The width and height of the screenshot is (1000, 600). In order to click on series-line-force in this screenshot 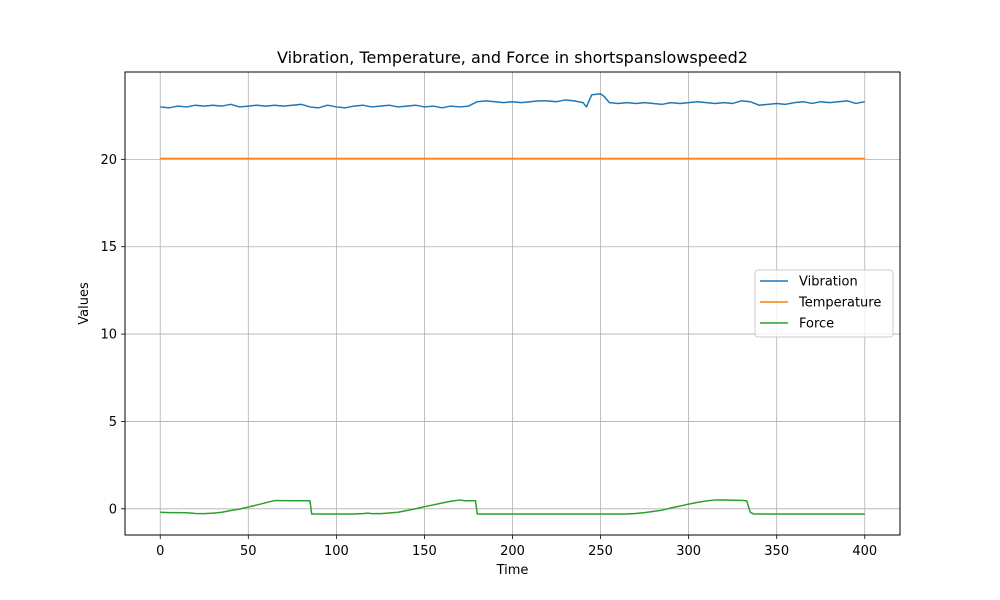, I will do `click(512, 507)`.